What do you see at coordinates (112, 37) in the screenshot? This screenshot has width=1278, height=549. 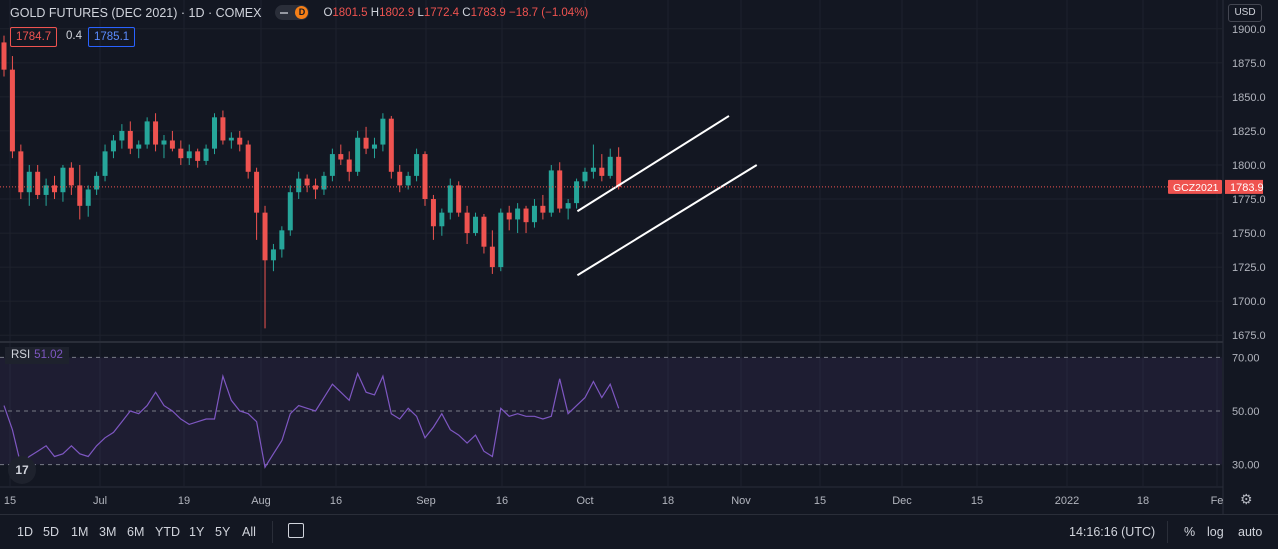 I see `buy-price: 1785.1` at bounding box center [112, 37].